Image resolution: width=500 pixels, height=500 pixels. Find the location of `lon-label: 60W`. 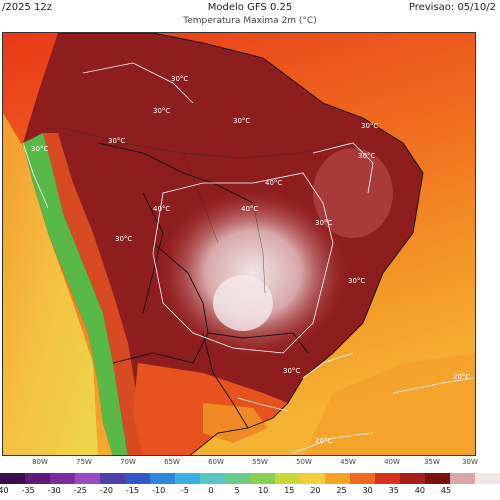

lon-label: 60W is located at coordinates (216, 462).